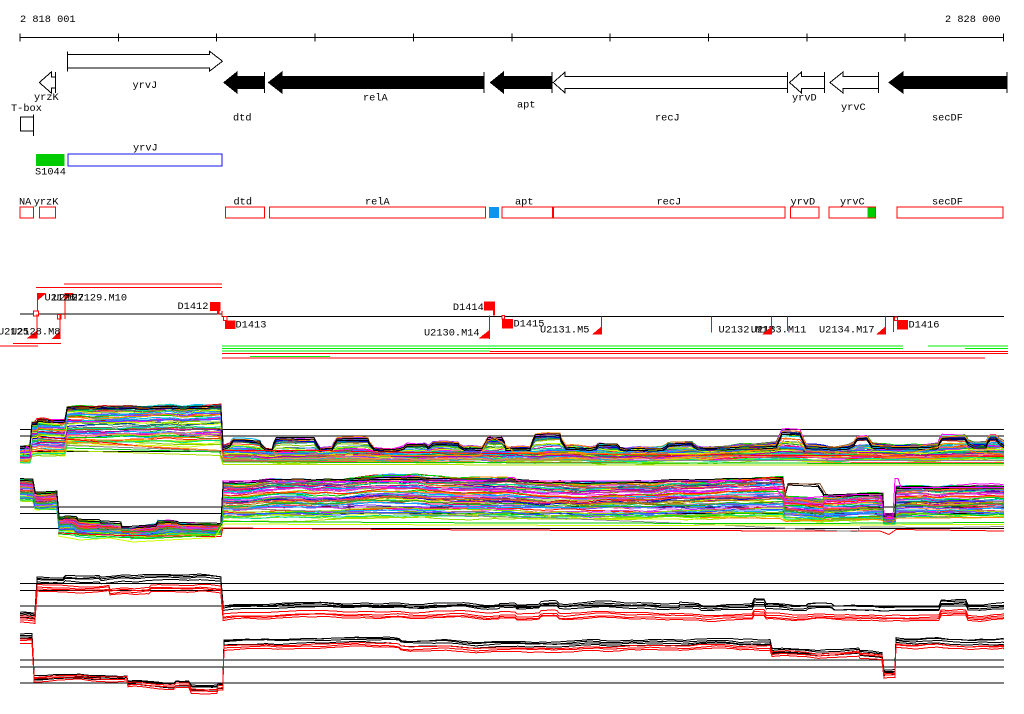  What do you see at coordinates (529, 325) in the screenshot?
I see `svg-text: D1415` at bounding box center [529, 325].